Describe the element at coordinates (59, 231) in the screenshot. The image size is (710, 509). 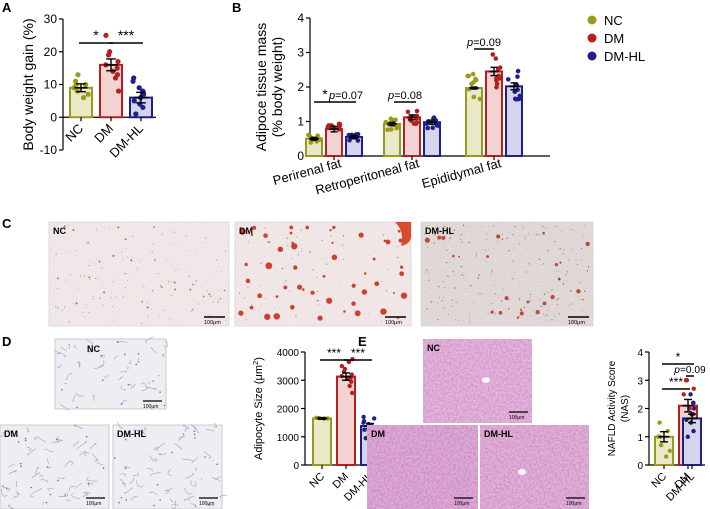
I see `micrograph-label: NC` at that location.